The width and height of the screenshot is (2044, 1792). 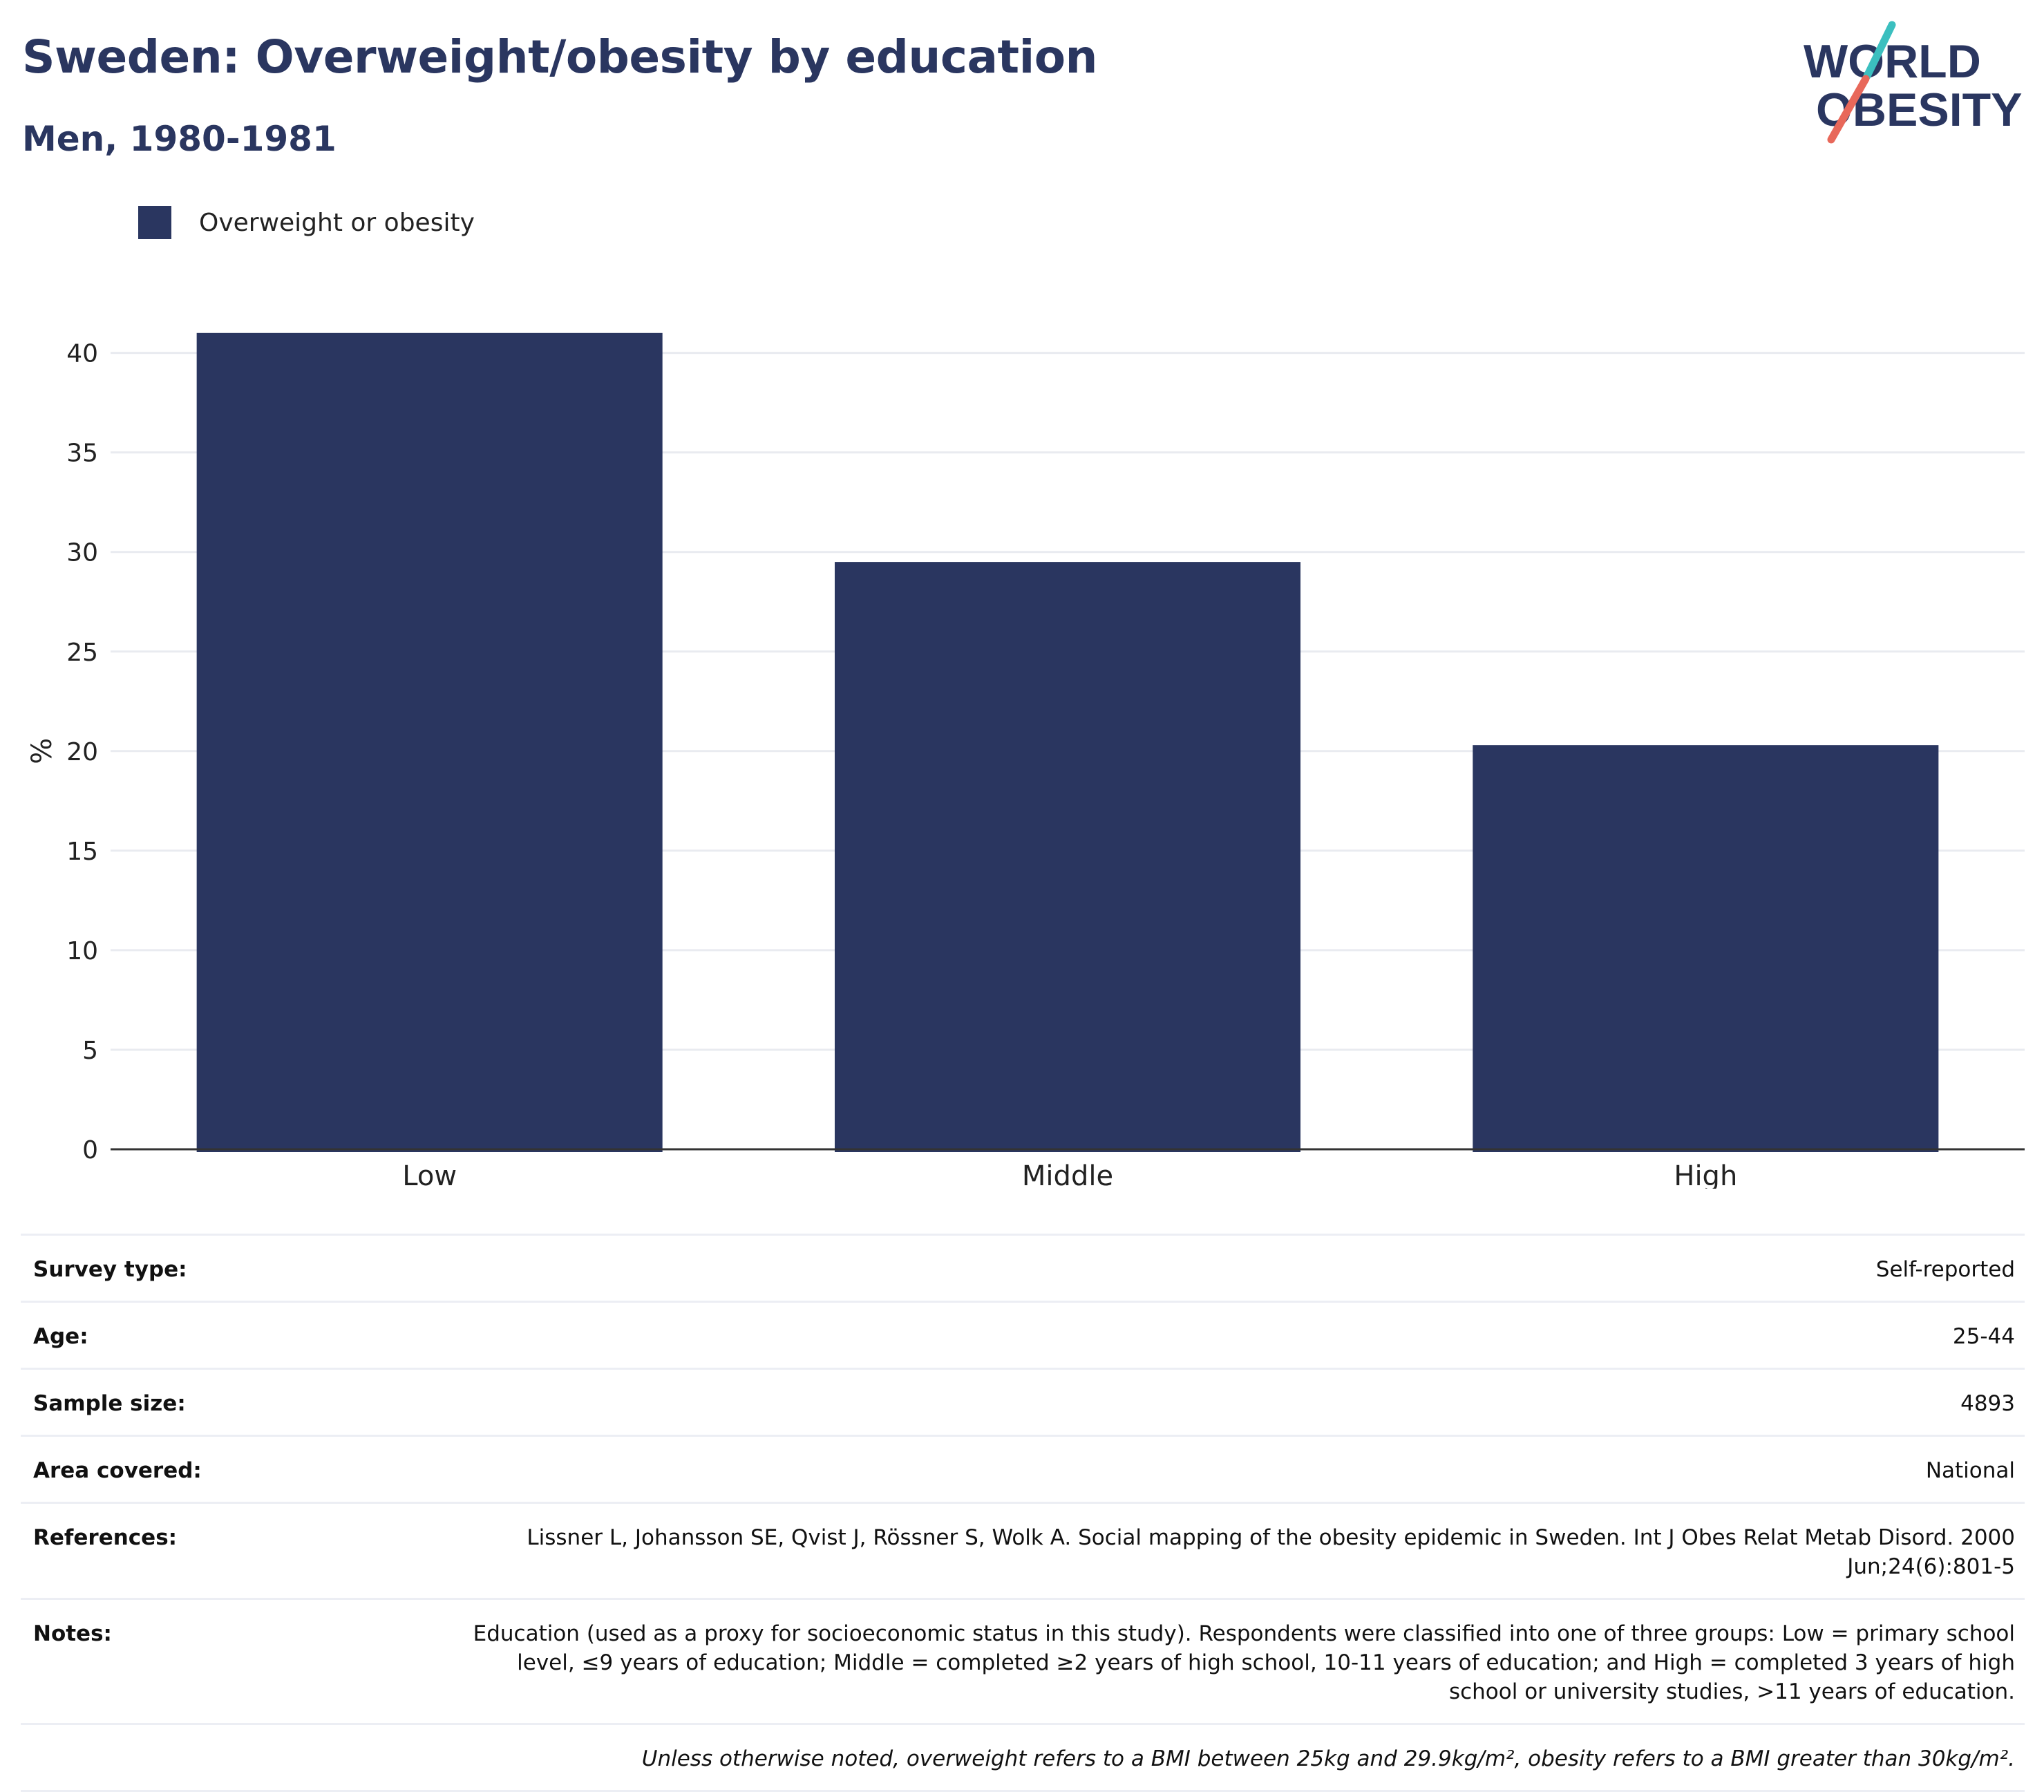 What do you see at coordinates (179, 139) in the screenshot?
I see `page-subtitle: Men, 1980-1981` at bounding box center [179, 139].